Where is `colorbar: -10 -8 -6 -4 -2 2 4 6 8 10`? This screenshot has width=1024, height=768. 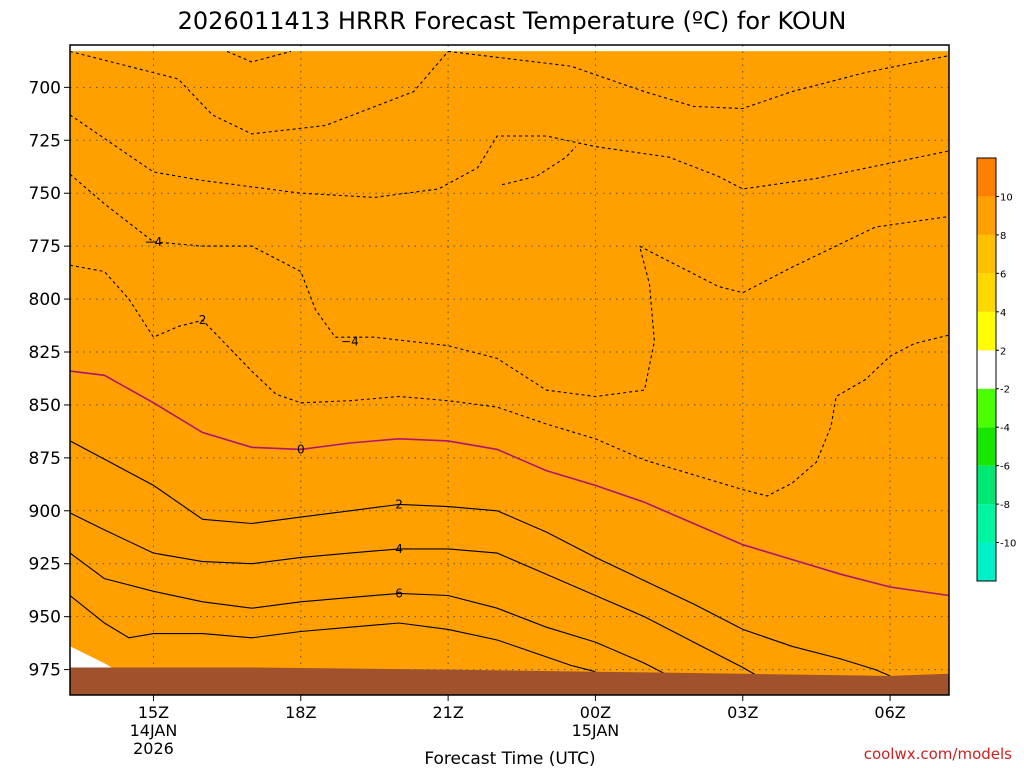
colorbar: -10 -8 -6 -4 -2 2 4 6 8 10 is located at coordinates (996, 369).